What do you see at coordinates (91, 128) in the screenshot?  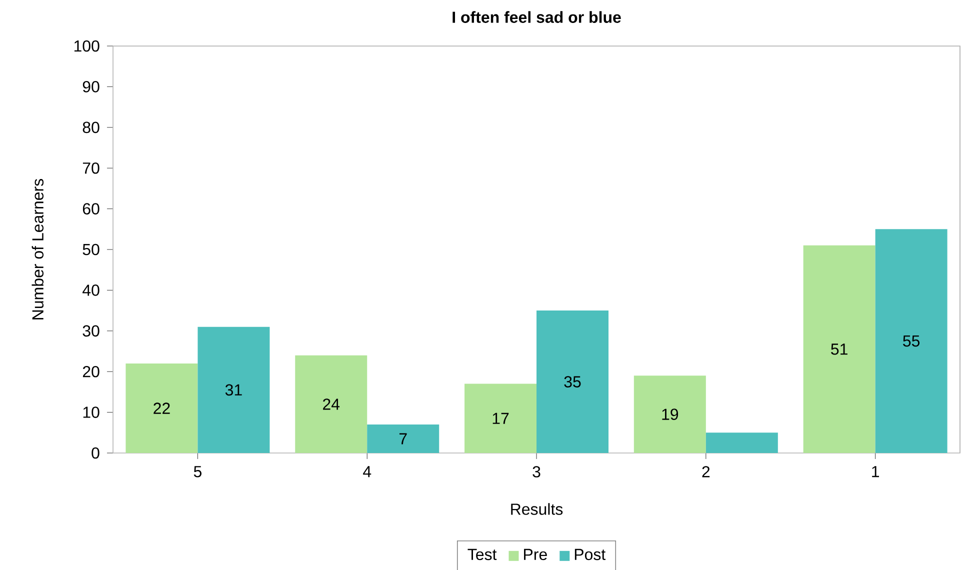 I see `y-tick-label: 80` at bounding box center [91, 128].